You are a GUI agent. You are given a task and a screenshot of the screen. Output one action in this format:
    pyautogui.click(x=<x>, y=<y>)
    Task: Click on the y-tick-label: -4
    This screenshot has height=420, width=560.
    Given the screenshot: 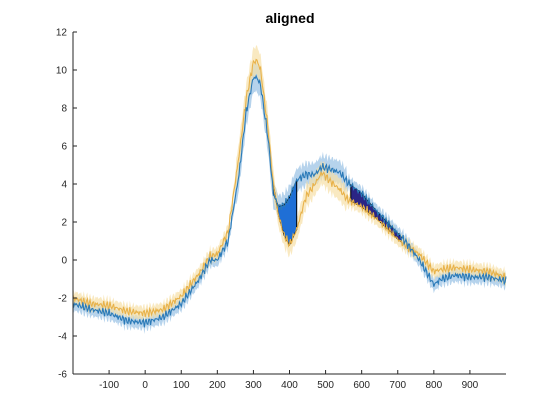 What is the action you would take?
    pyautogui.click(x=62, y=337)
    